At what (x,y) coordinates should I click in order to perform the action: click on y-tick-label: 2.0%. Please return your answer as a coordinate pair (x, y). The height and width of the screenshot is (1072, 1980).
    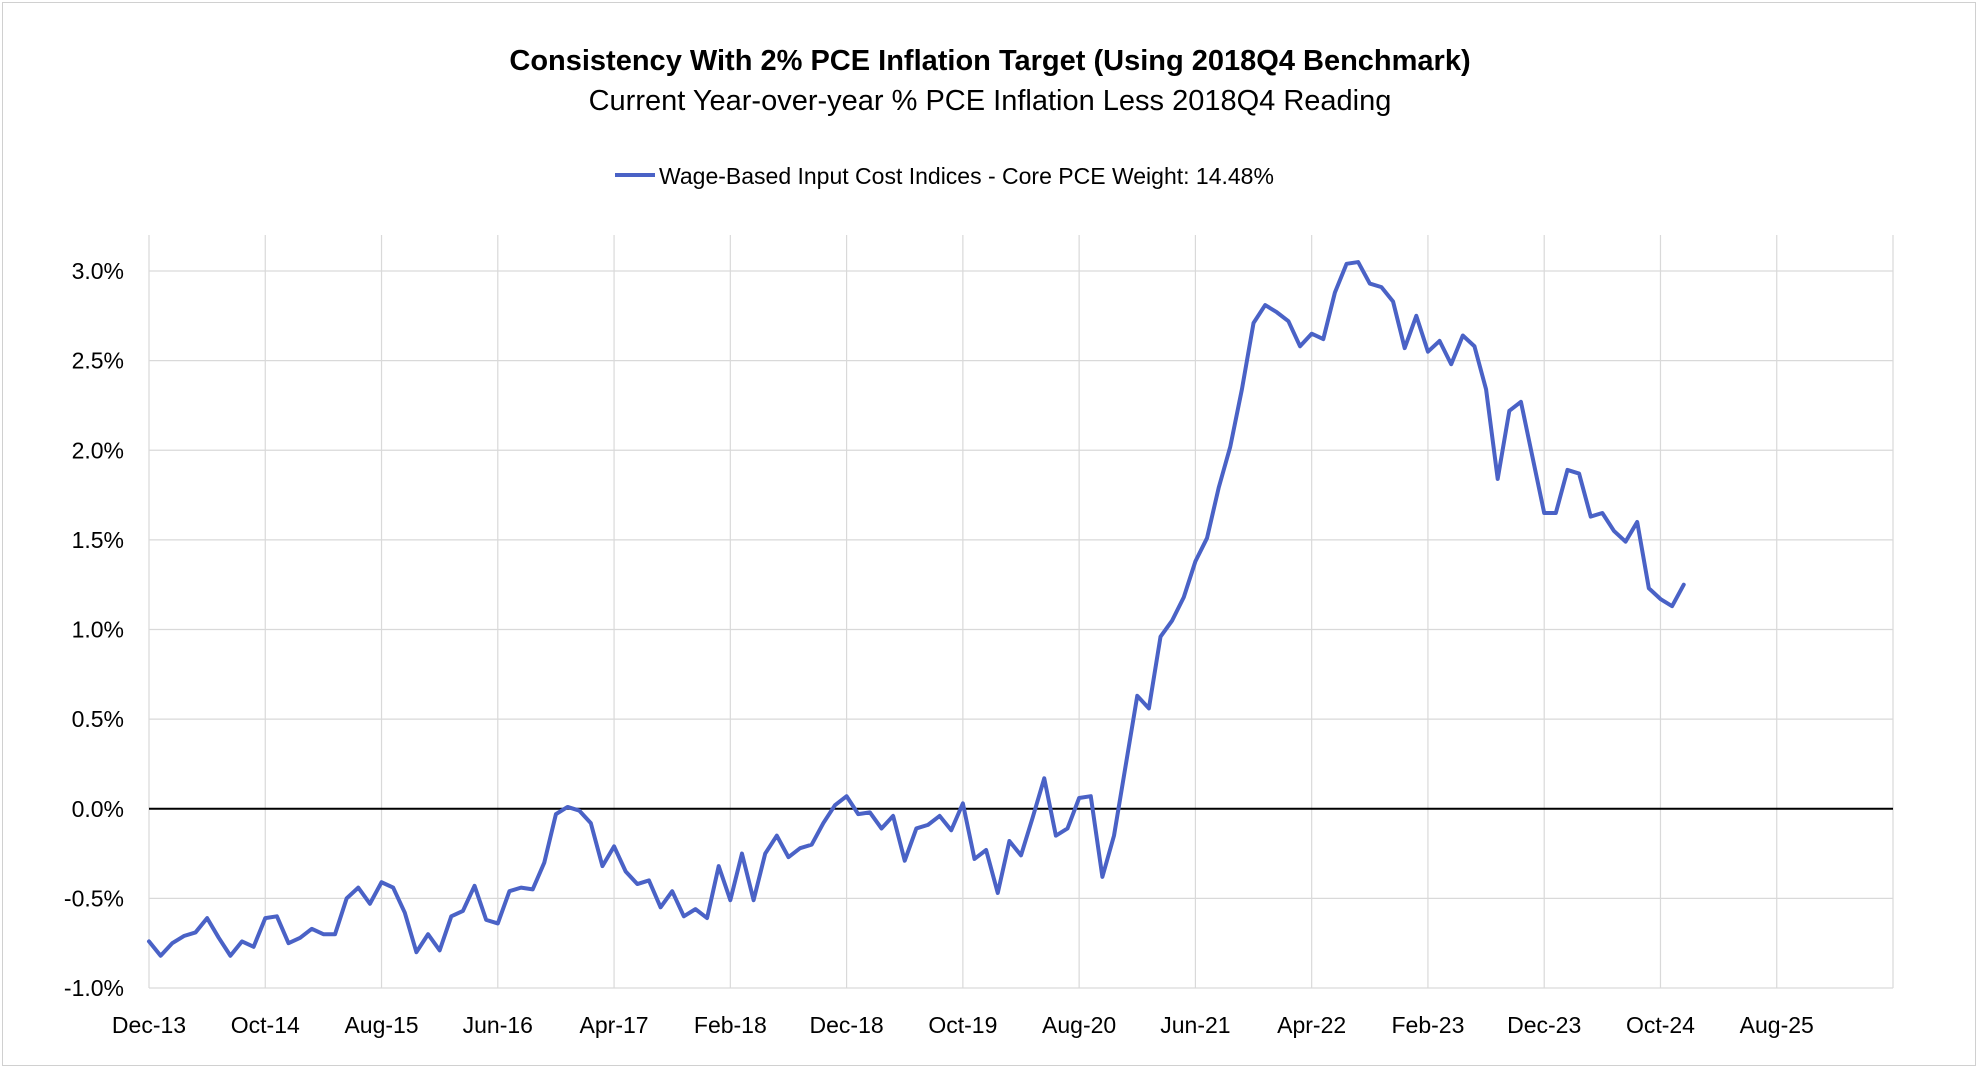
    Looking at the image, I should click on (98, 450).